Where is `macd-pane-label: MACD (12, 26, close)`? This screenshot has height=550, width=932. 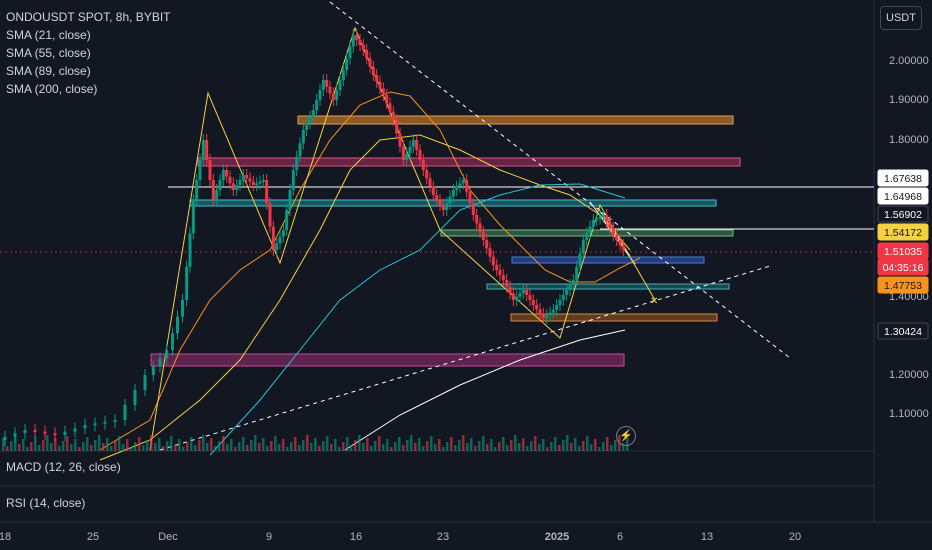
macd-pane-label: MACD (12, 26, close) is located at coordinates (63, 467).